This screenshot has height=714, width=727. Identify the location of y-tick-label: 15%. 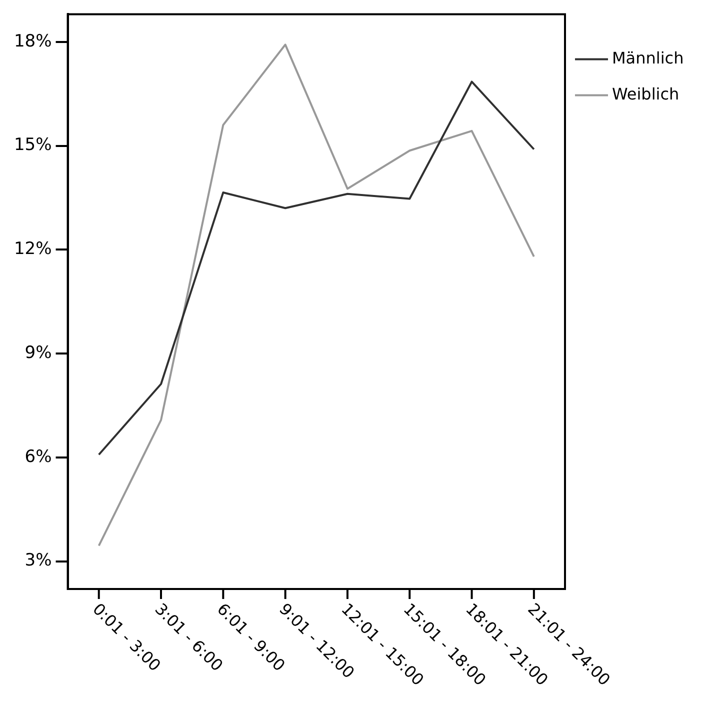
(33, 145).